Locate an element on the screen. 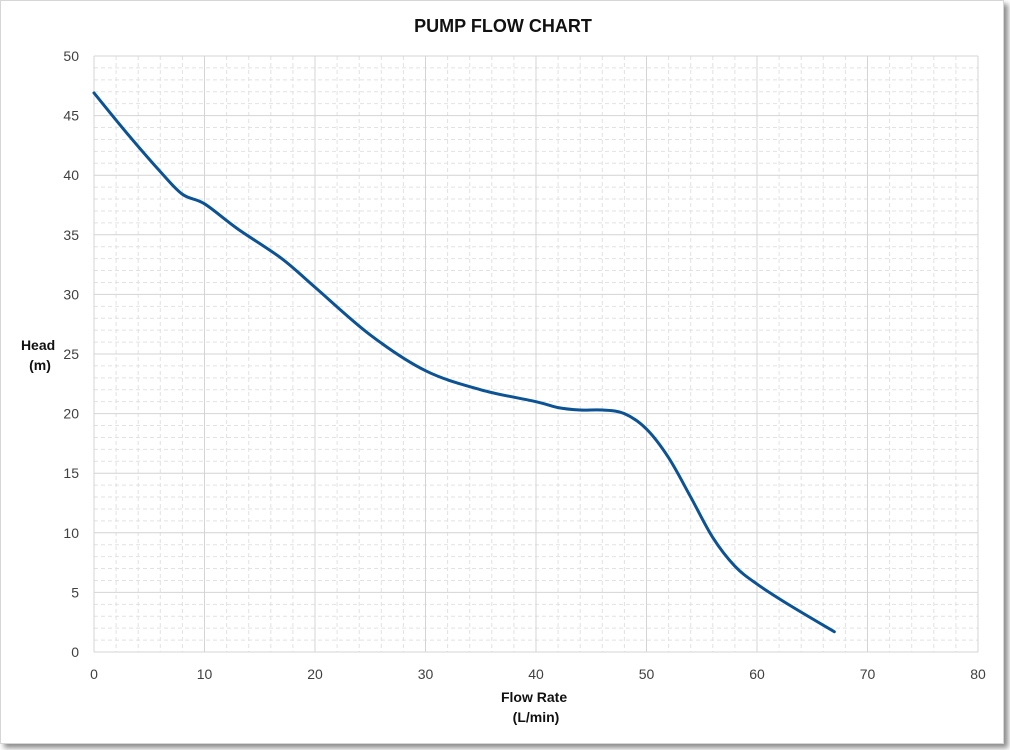  y-tick-label: 45 is located at coordinates (71, 116).